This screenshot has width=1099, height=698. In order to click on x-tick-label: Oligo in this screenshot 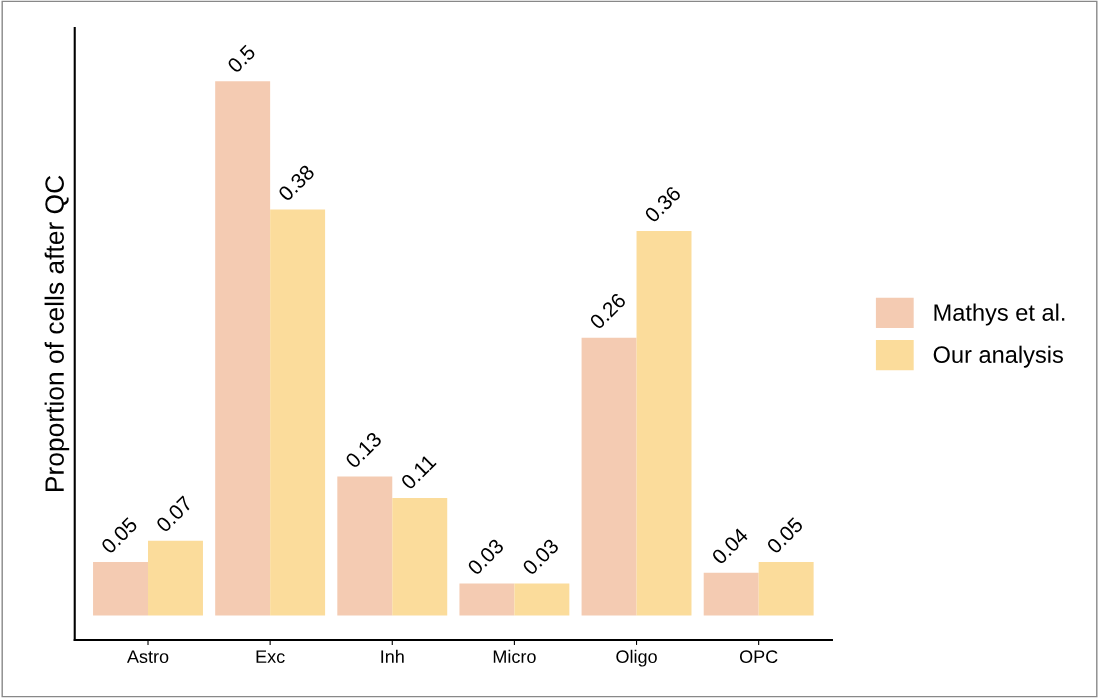, I will do `click(636, 658)`.